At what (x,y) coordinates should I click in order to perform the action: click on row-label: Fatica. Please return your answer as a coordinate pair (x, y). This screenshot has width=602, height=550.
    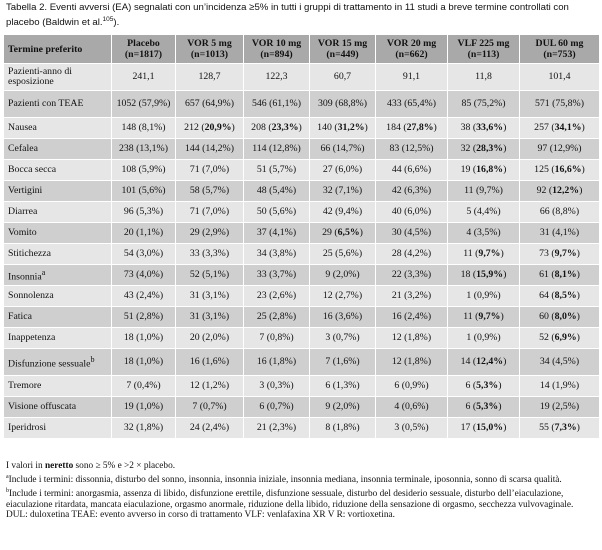
    Looking at the image, I should click on (57, 317).